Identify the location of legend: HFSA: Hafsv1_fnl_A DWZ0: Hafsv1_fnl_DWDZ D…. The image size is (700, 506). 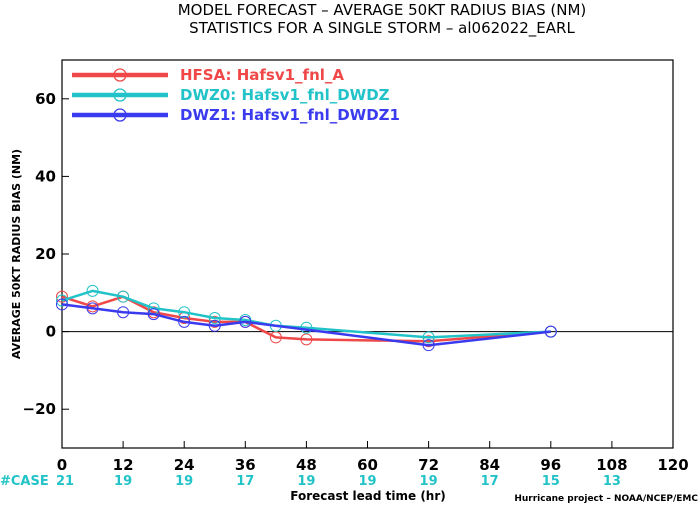
(236, 95).